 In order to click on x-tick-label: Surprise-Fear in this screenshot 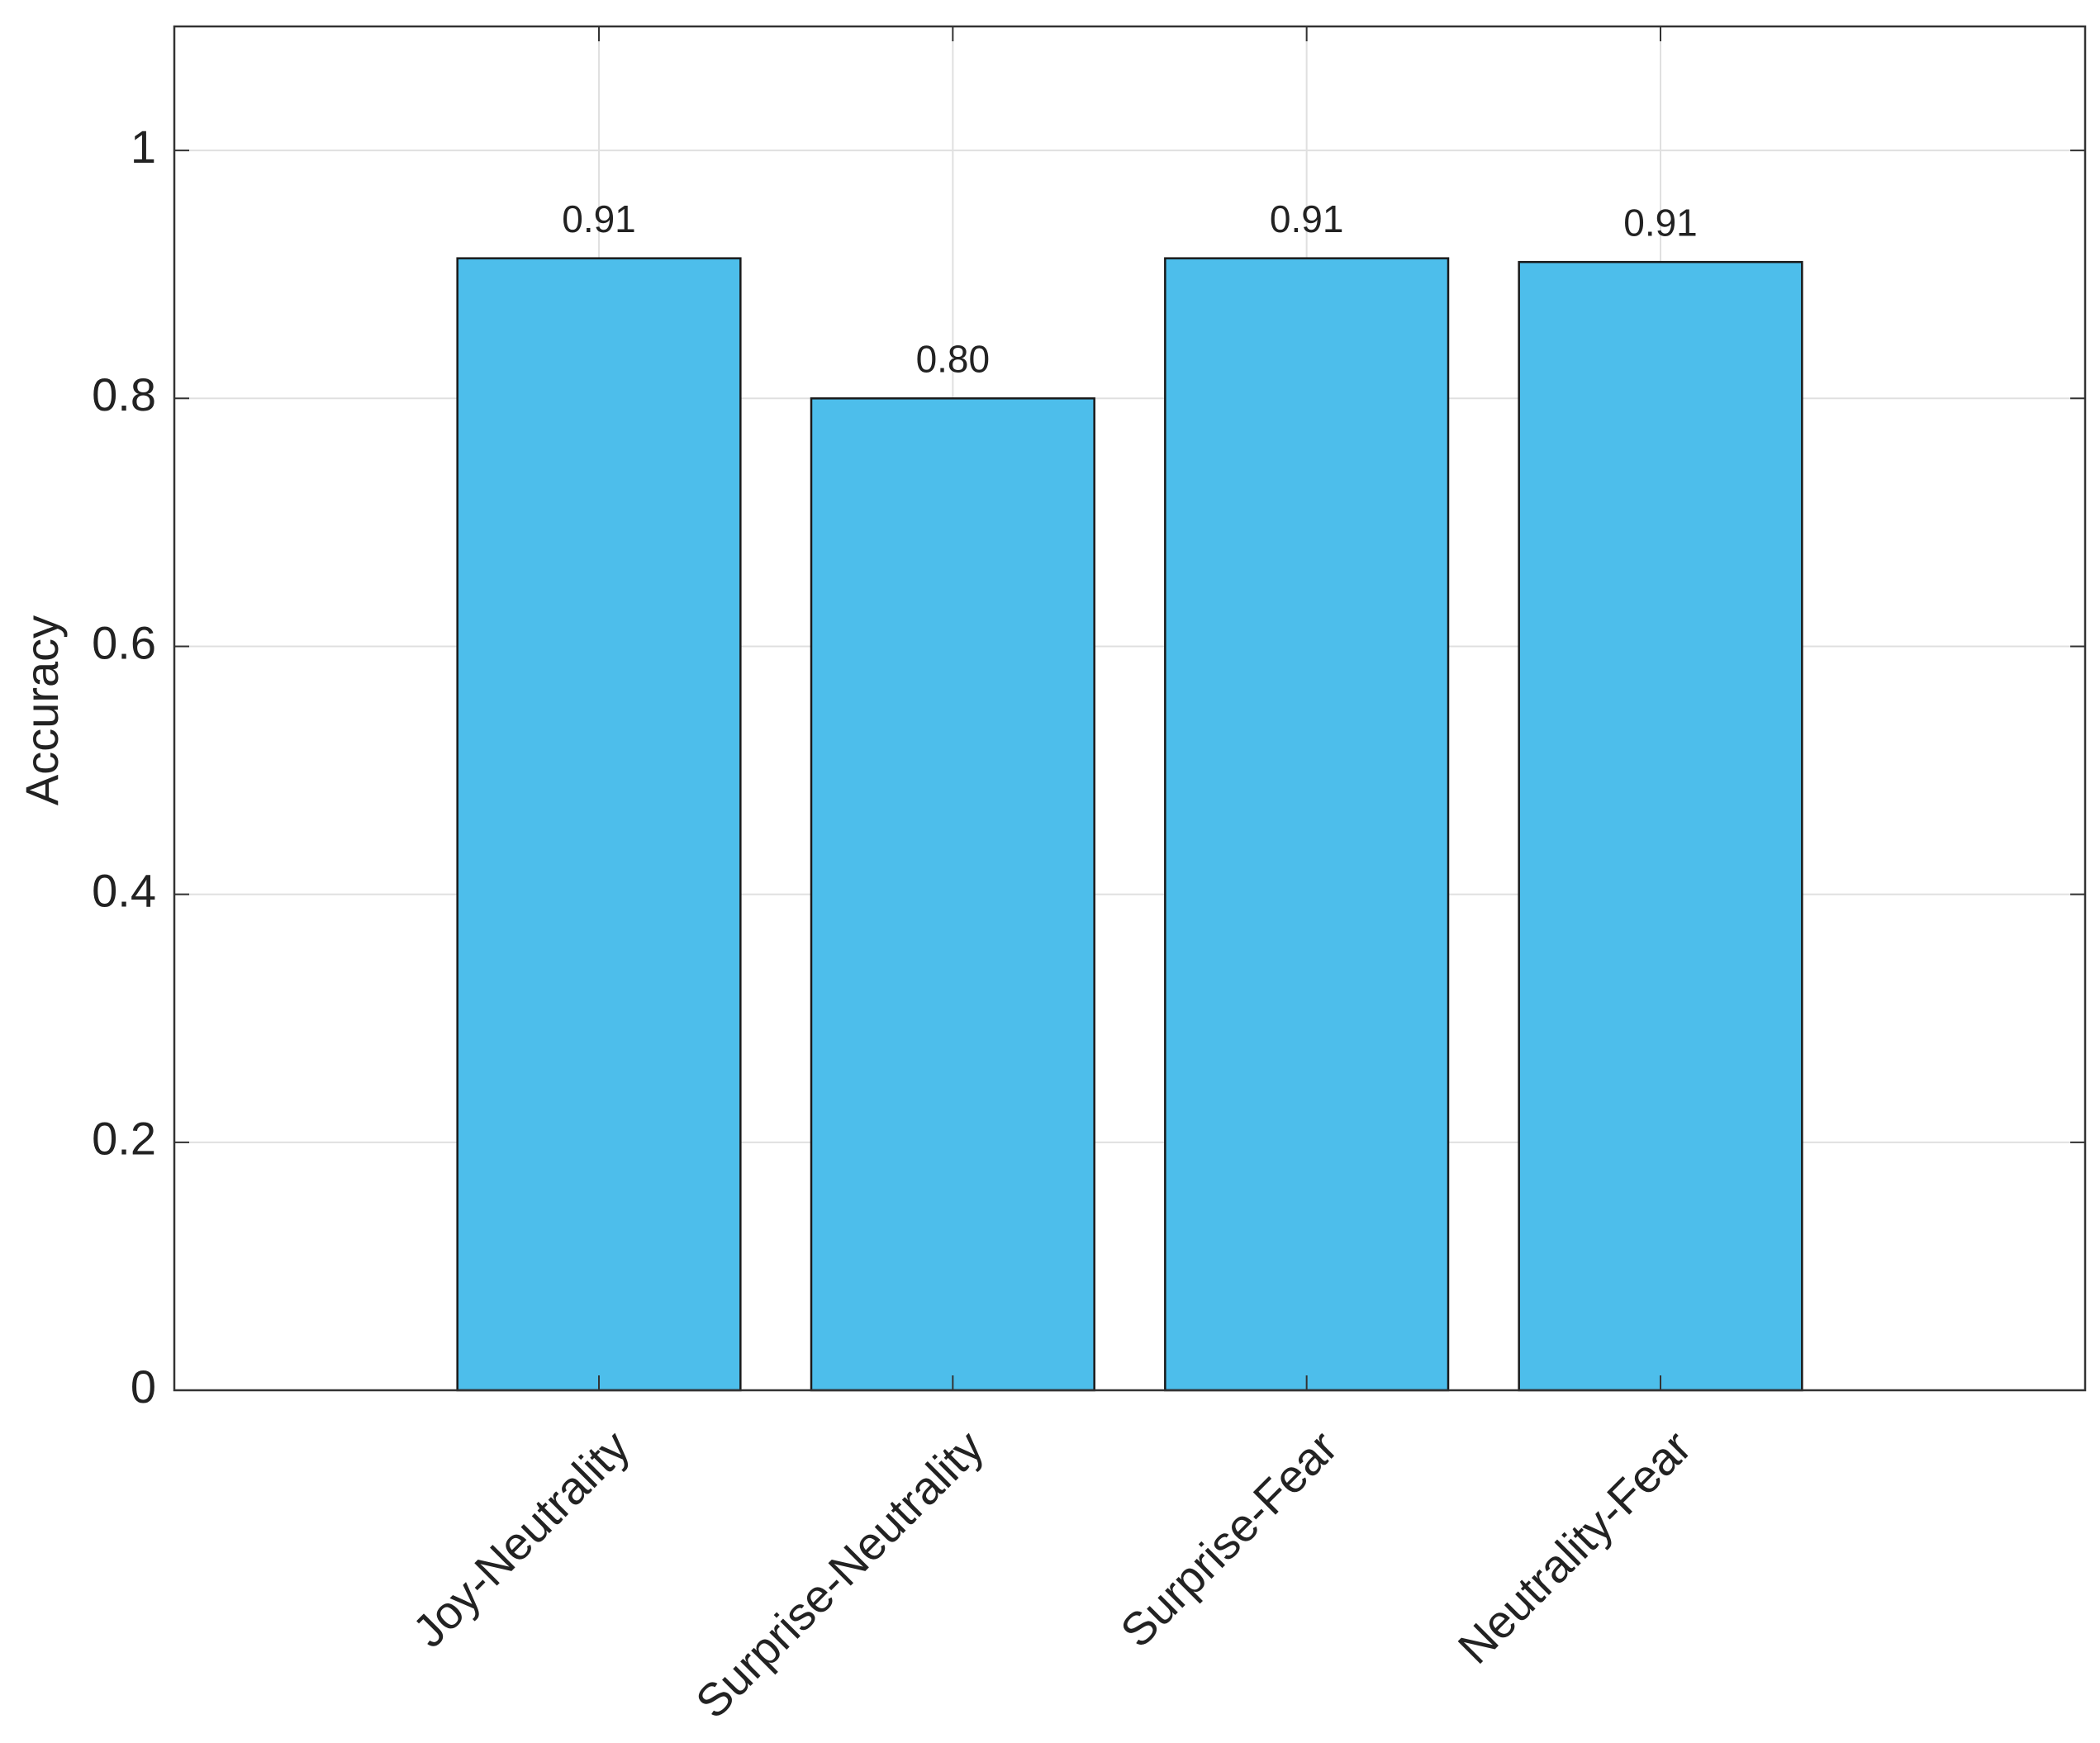, I will do `click(1228, 1538)`.